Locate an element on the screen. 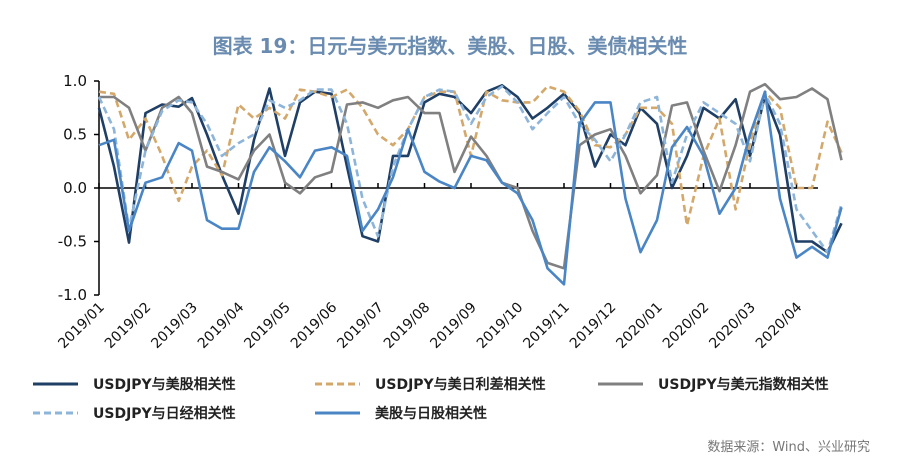 Image resolution: width=900 pixels, height=464 pixels. x-tick-label: 2020/04 is located at coordinates (779, 325).